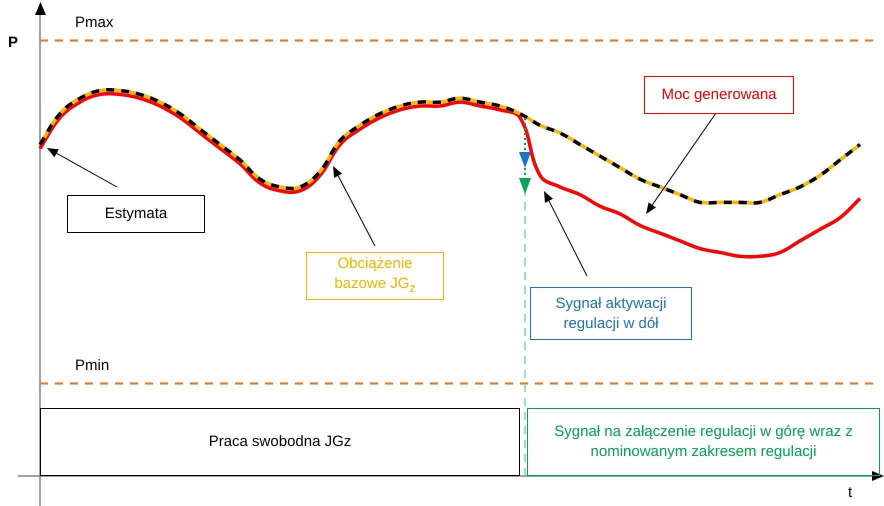 The image size is (884, 506). Describe the element at coordinates (13, 42) in the screenshot. I see `y-axis-title: P` at that location.